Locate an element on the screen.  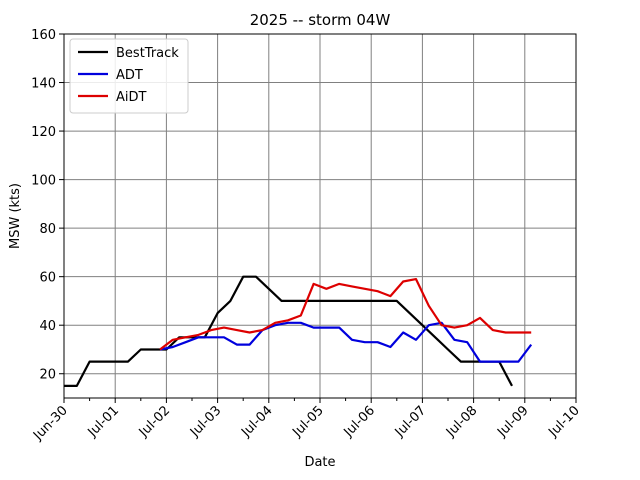
legend: BestTrack ADT AiDT is located at coordinates (129, 76).